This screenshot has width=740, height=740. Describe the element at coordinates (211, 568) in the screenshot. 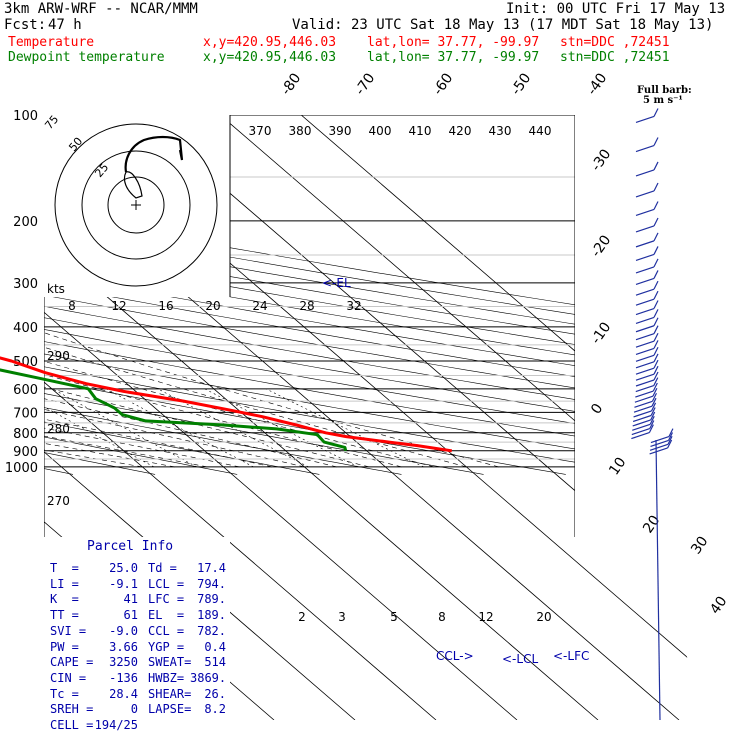

I see `parcel-param-value: 17.4` at that location.